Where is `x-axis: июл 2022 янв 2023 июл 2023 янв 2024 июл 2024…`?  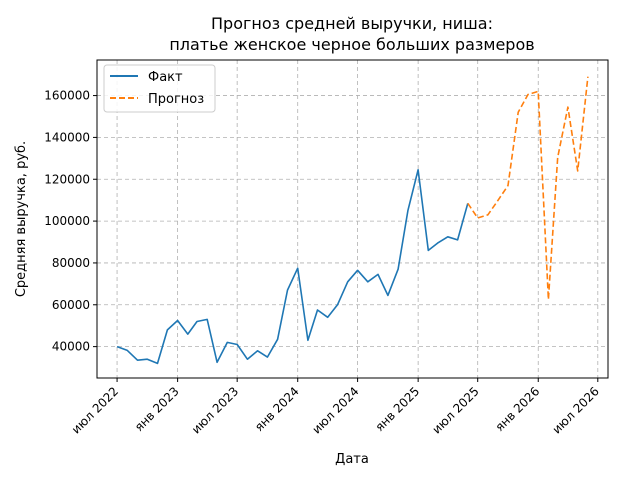 x-axis: июл 2022 янв 2023 июл 2023 янв 2024 июл 2024… is located at coordinates (335, 407).